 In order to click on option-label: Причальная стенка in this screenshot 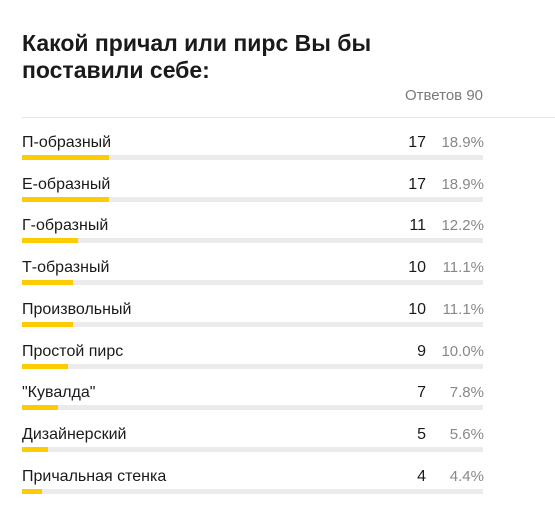, I will do `click(94, 476)`.